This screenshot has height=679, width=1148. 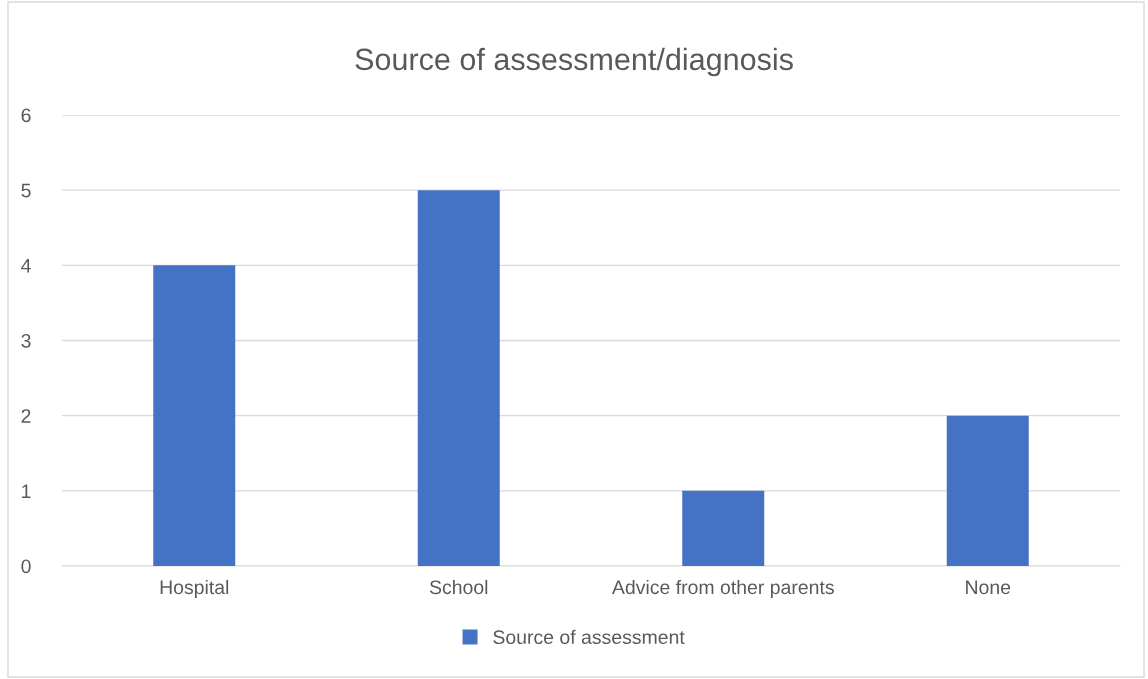 I want to click on chart-title: Source of assessment/diagnosis, so click(x=574, y=62).